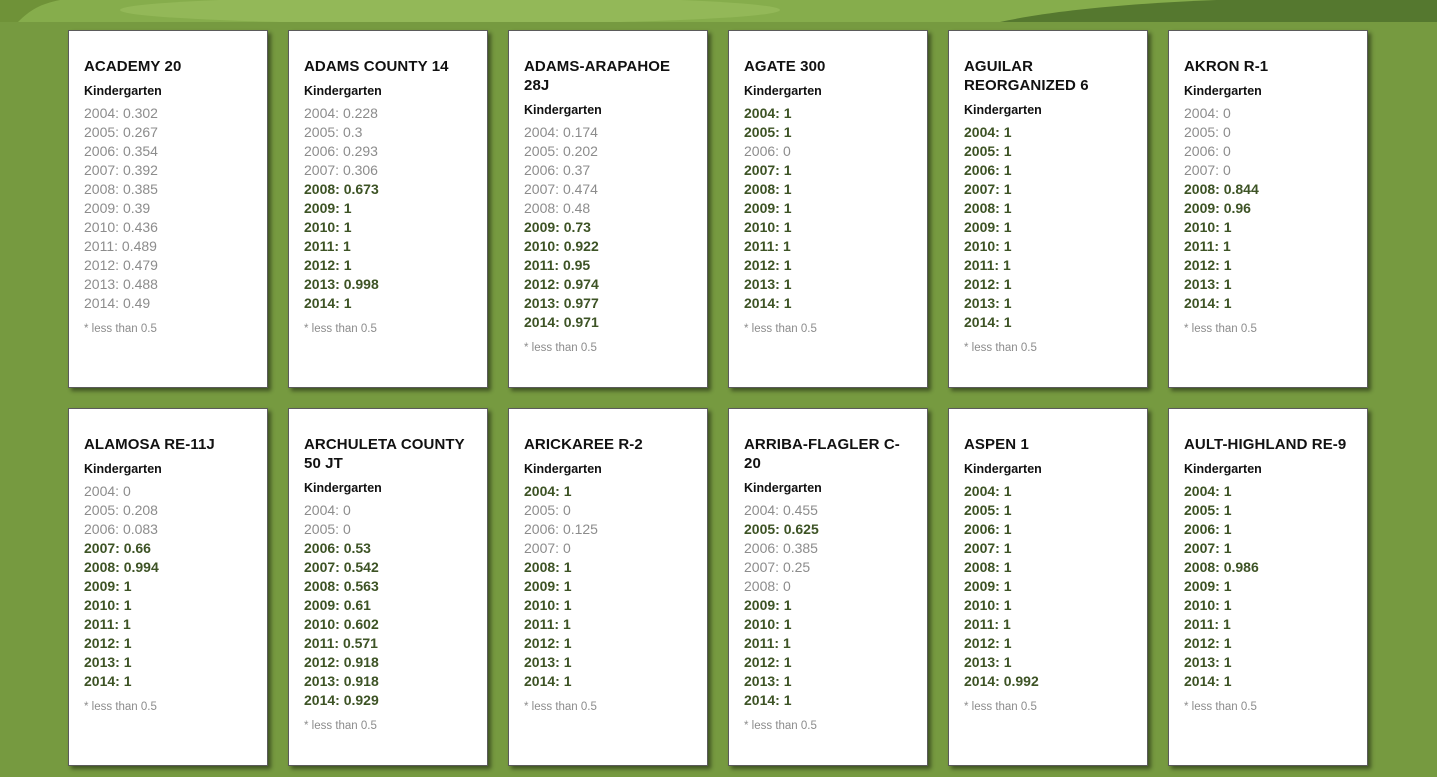 Image resolution: width=1437 pixels, height=777 pixels. I want to click on district-name: AGATE 300, so click(785, 66).